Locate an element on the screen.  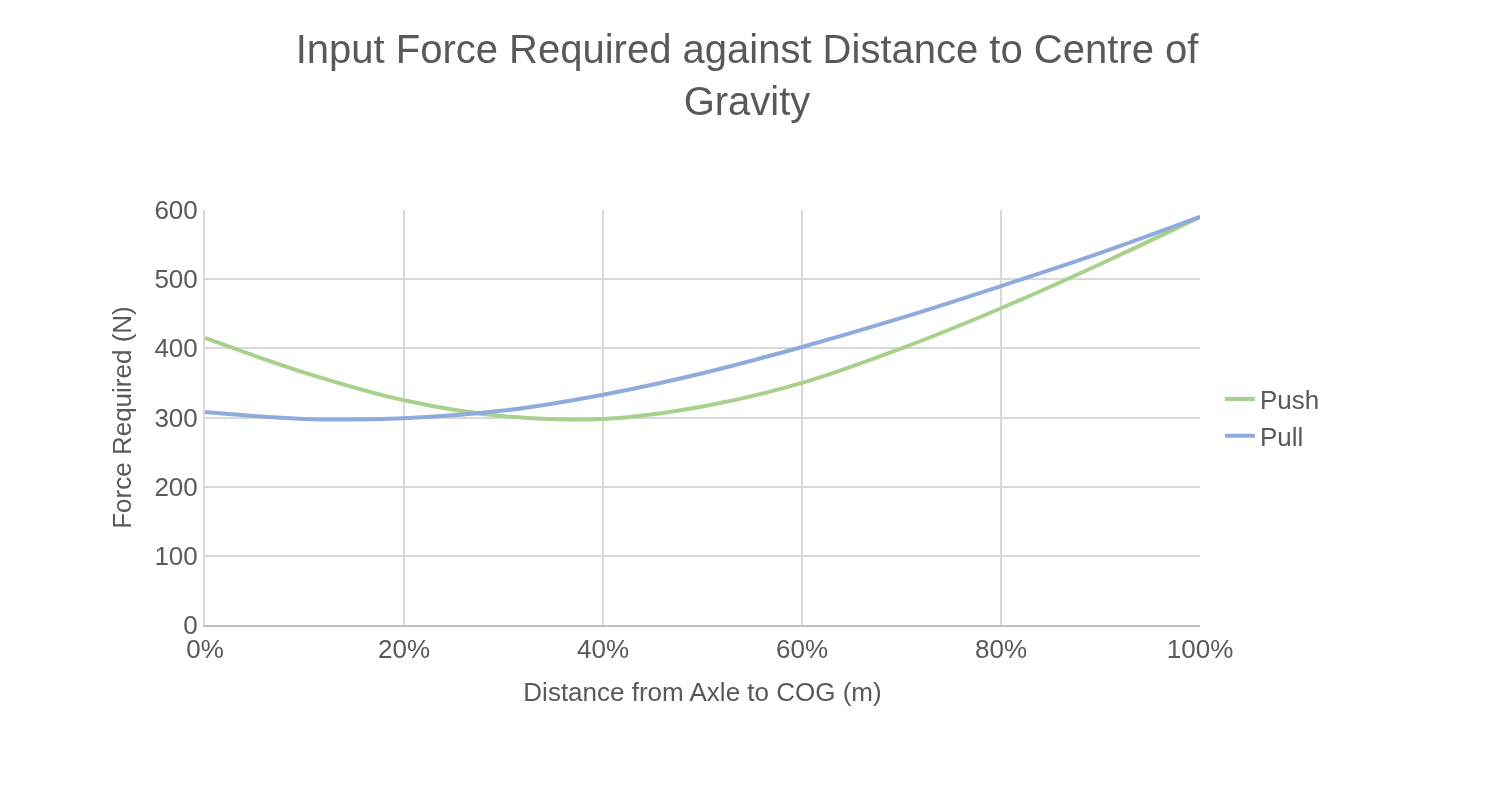
x-tick-label: 100% is located at coordinates (1200, 649).